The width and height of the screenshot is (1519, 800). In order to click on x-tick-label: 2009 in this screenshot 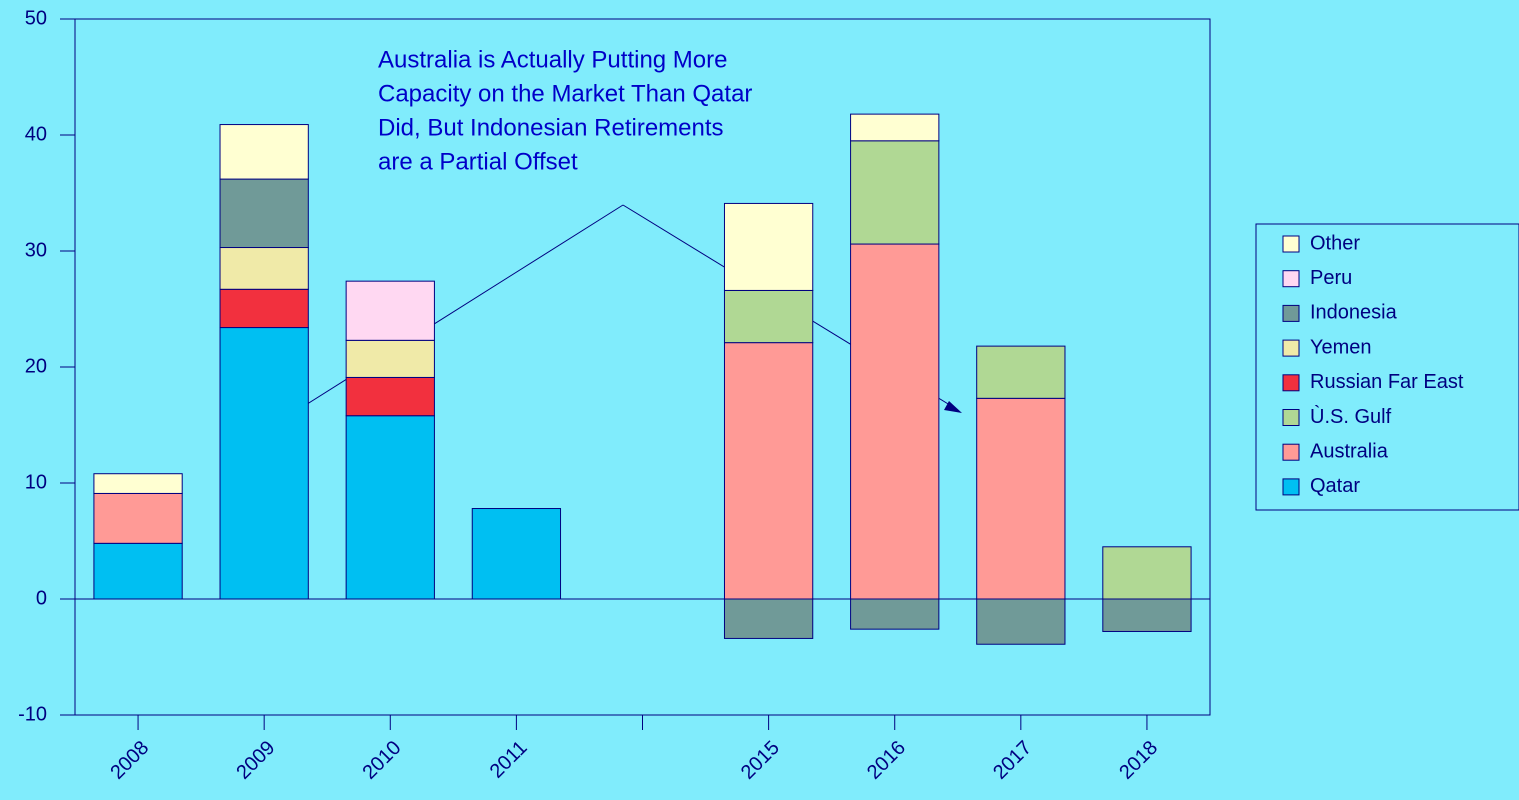, I will do `click(255, 760)`.